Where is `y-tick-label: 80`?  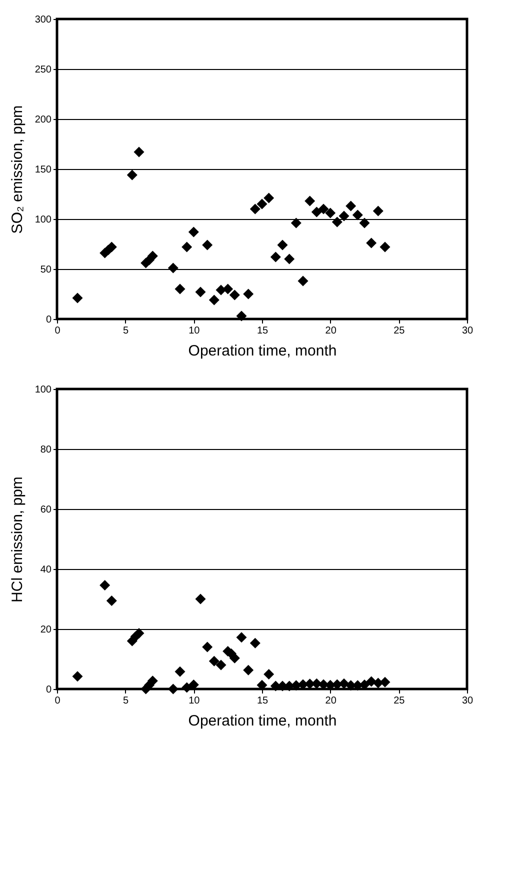
y-tick-label: 80 is located at coordinates (46, 450).